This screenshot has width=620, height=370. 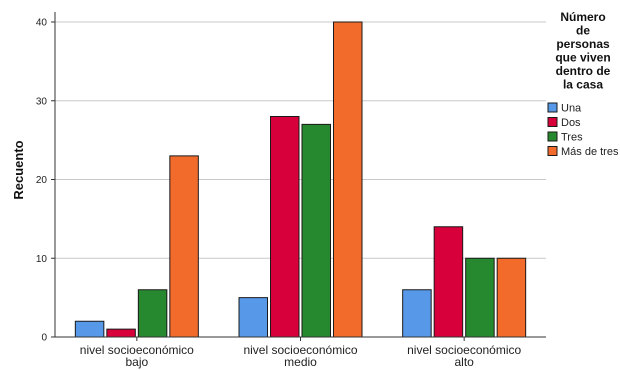 I want to click on y-tick-labels: 0 10 20 30 40, so click(x=45, y=181).